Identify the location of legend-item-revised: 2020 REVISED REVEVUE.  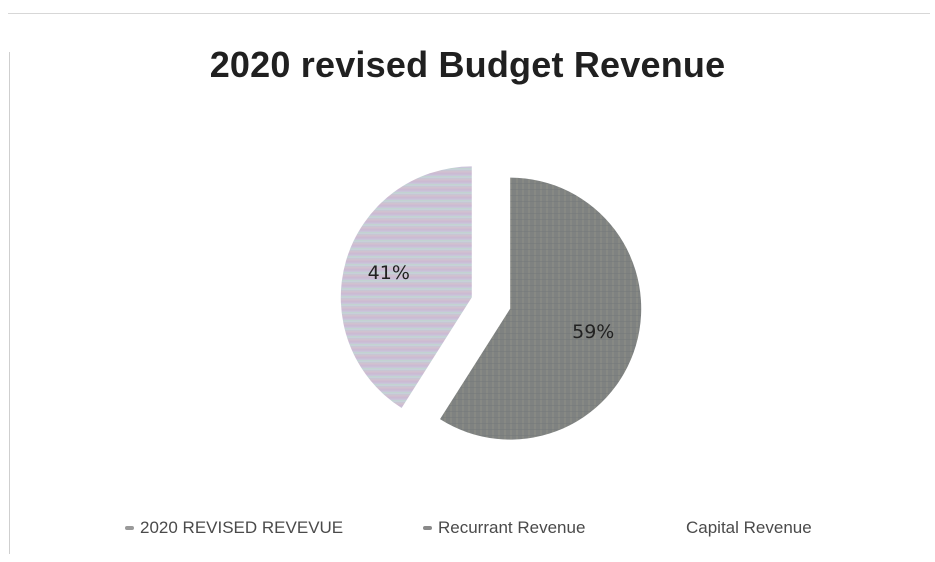
(234, 528).